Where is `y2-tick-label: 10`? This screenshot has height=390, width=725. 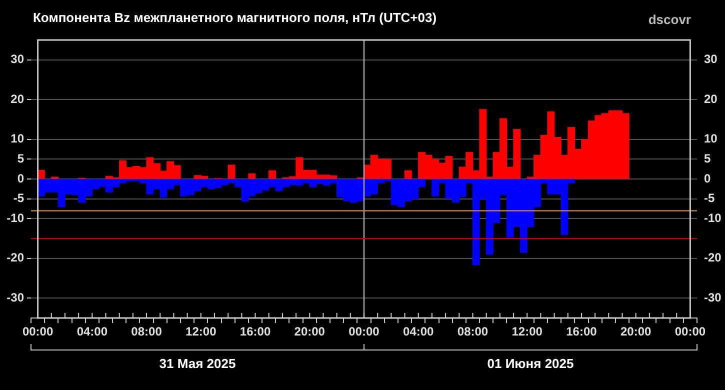 y2-tick-label: 10 is located at coordinates (711, 139).